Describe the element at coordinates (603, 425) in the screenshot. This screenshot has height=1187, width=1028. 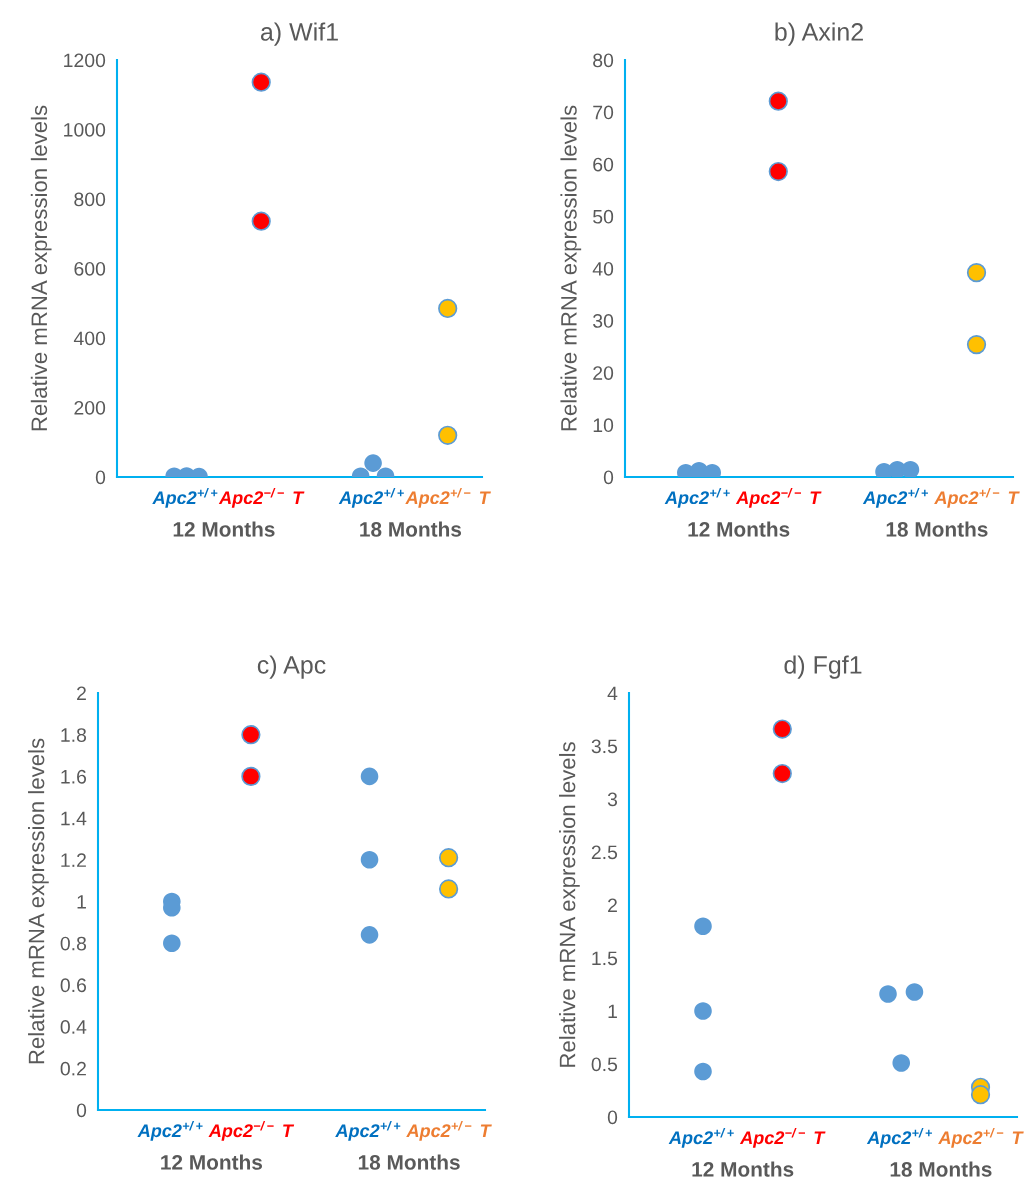
I see `y-tick-label: 10` at that location.